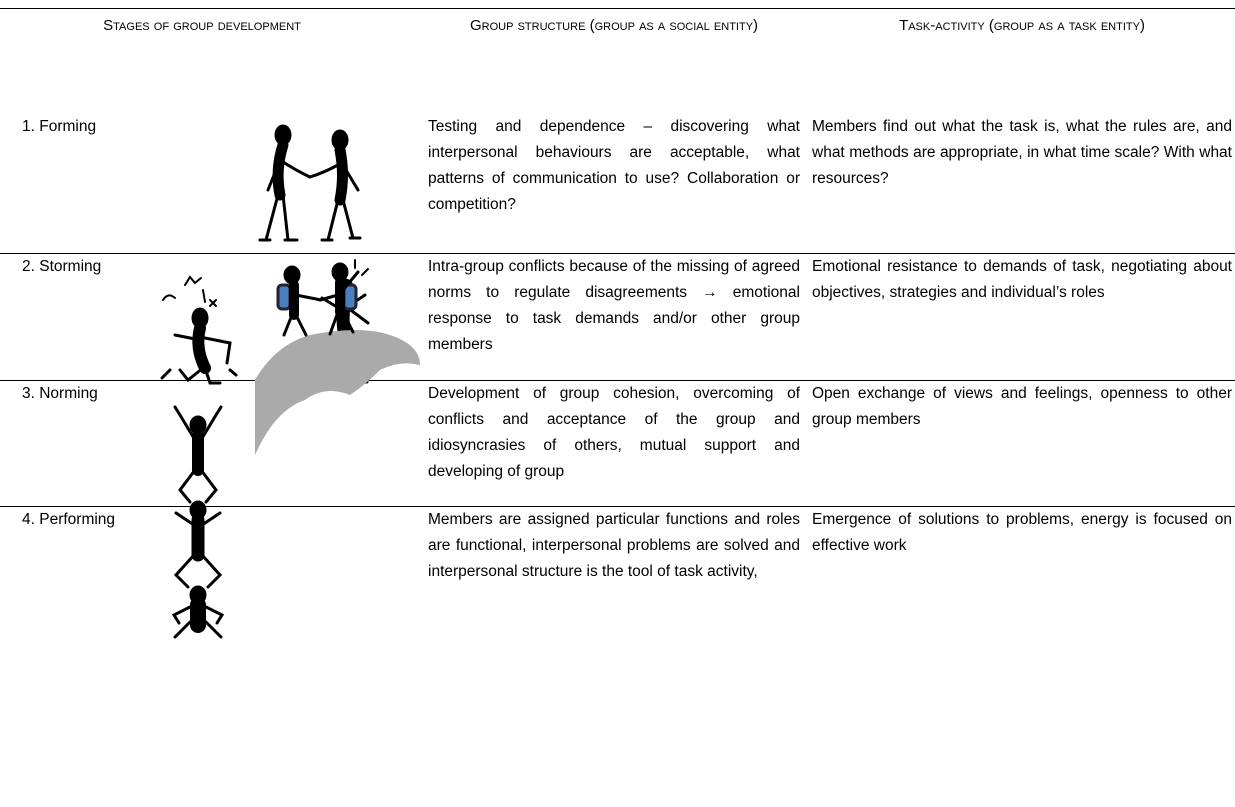  I want to click on performing-figures, so click(198, 522).